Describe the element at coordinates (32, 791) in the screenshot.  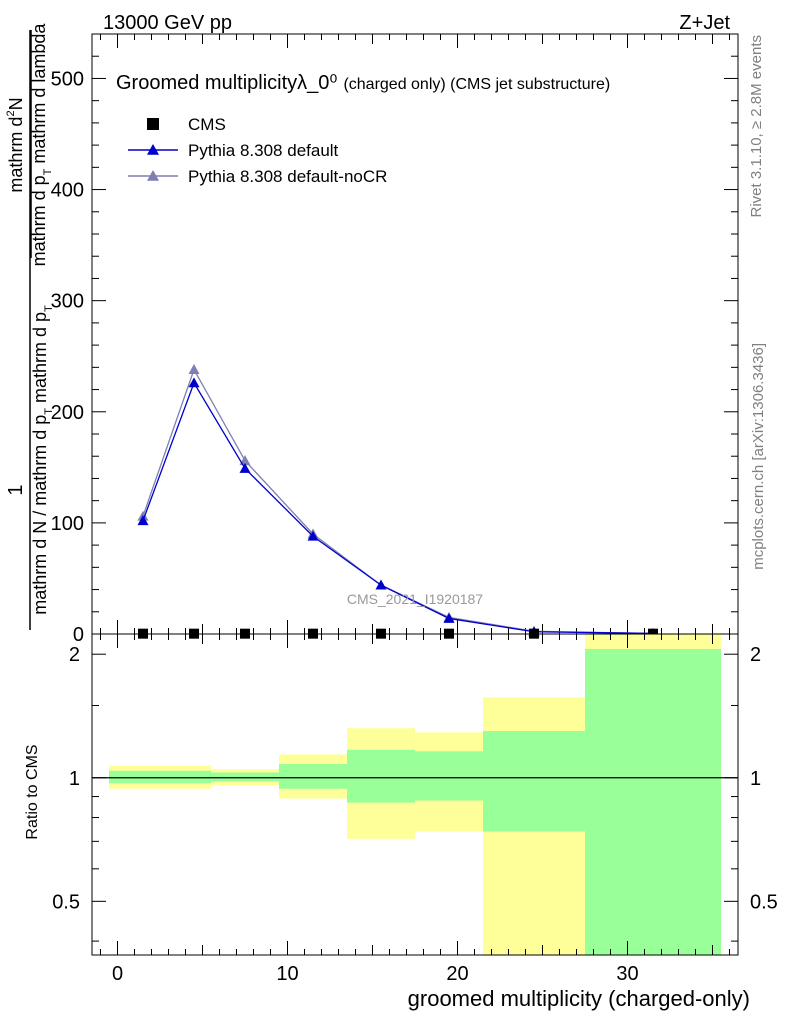
I see `ratio-ylabel: Ratio to CMS` at that location.